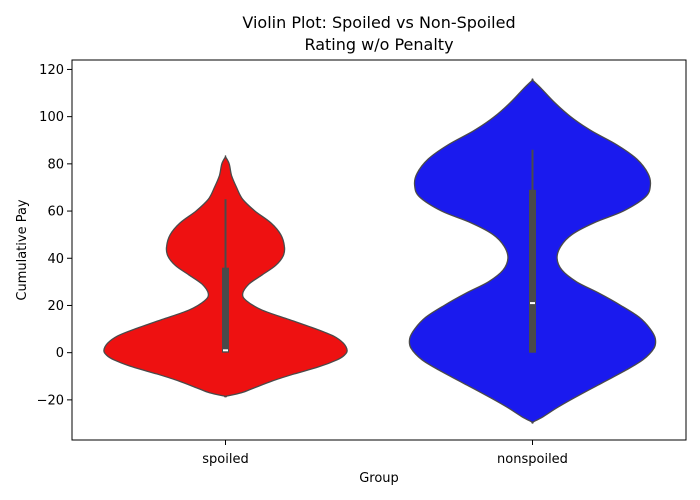 The height and width of the screenshot is (500, 700). Describe the element at coordinates (50, 400) in the screenshot. I see `y-tick-label: −20` at that location.